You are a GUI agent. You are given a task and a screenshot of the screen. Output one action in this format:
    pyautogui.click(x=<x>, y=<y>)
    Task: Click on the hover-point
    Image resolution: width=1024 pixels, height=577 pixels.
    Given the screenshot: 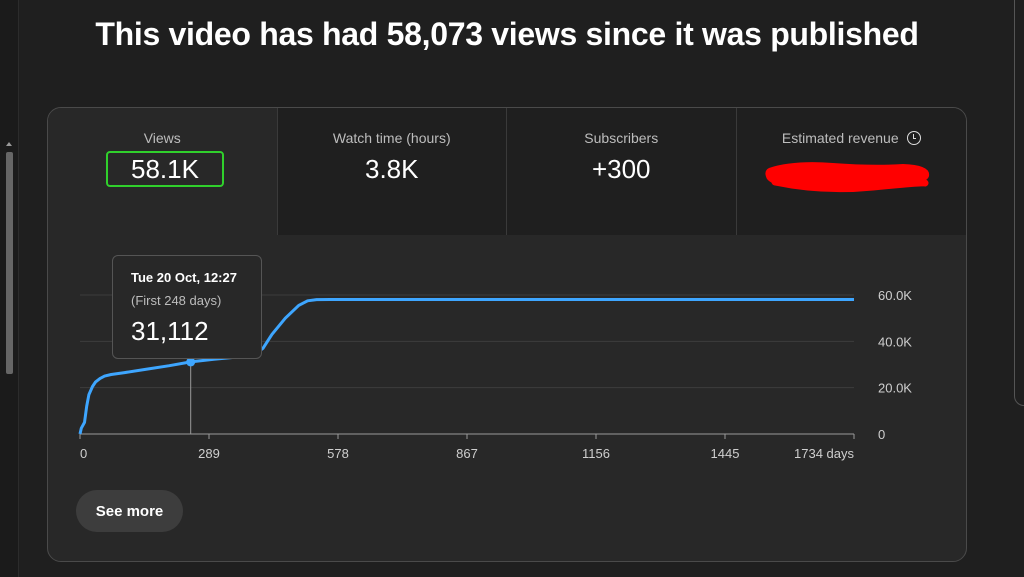 What is the action you would take?
    pyautogui.click(x=191, y=362)
    